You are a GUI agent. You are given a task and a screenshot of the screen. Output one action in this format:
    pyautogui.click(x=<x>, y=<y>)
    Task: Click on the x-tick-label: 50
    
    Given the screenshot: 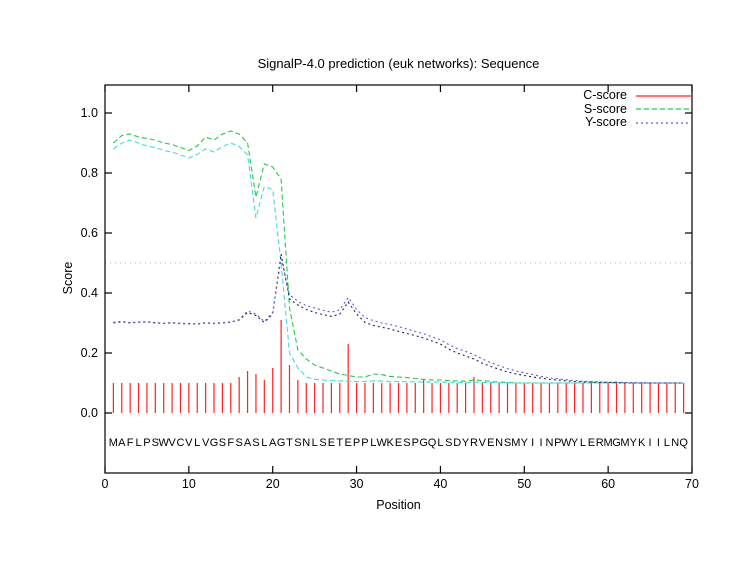 What is the action you would take?
    pyautogui.click(x=524, y=484)
    